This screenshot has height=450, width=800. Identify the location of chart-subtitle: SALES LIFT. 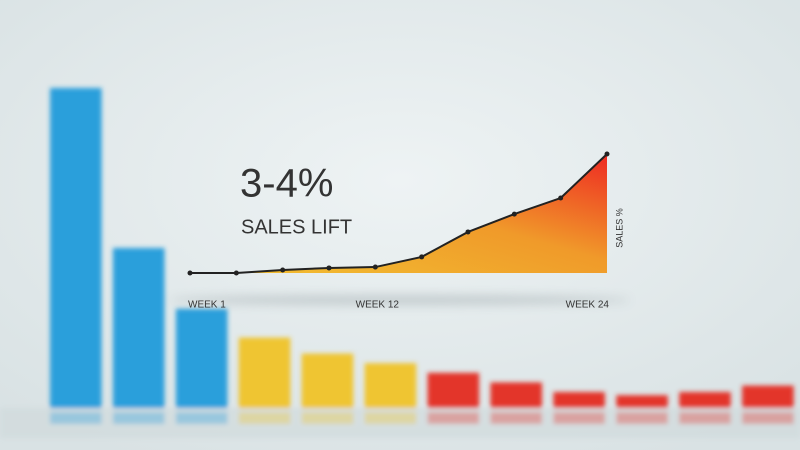
(296, 227).